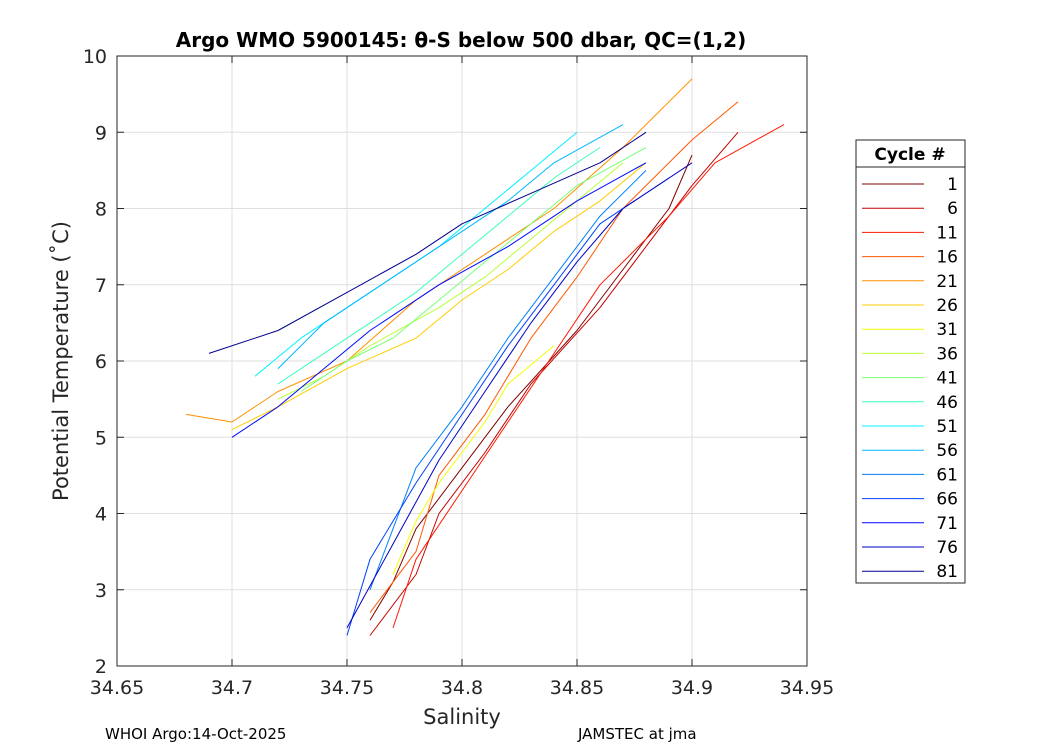 The height and width of the screenshot is (750, 1050). I want to click on y-tick-label: 5, so click(101, 438).